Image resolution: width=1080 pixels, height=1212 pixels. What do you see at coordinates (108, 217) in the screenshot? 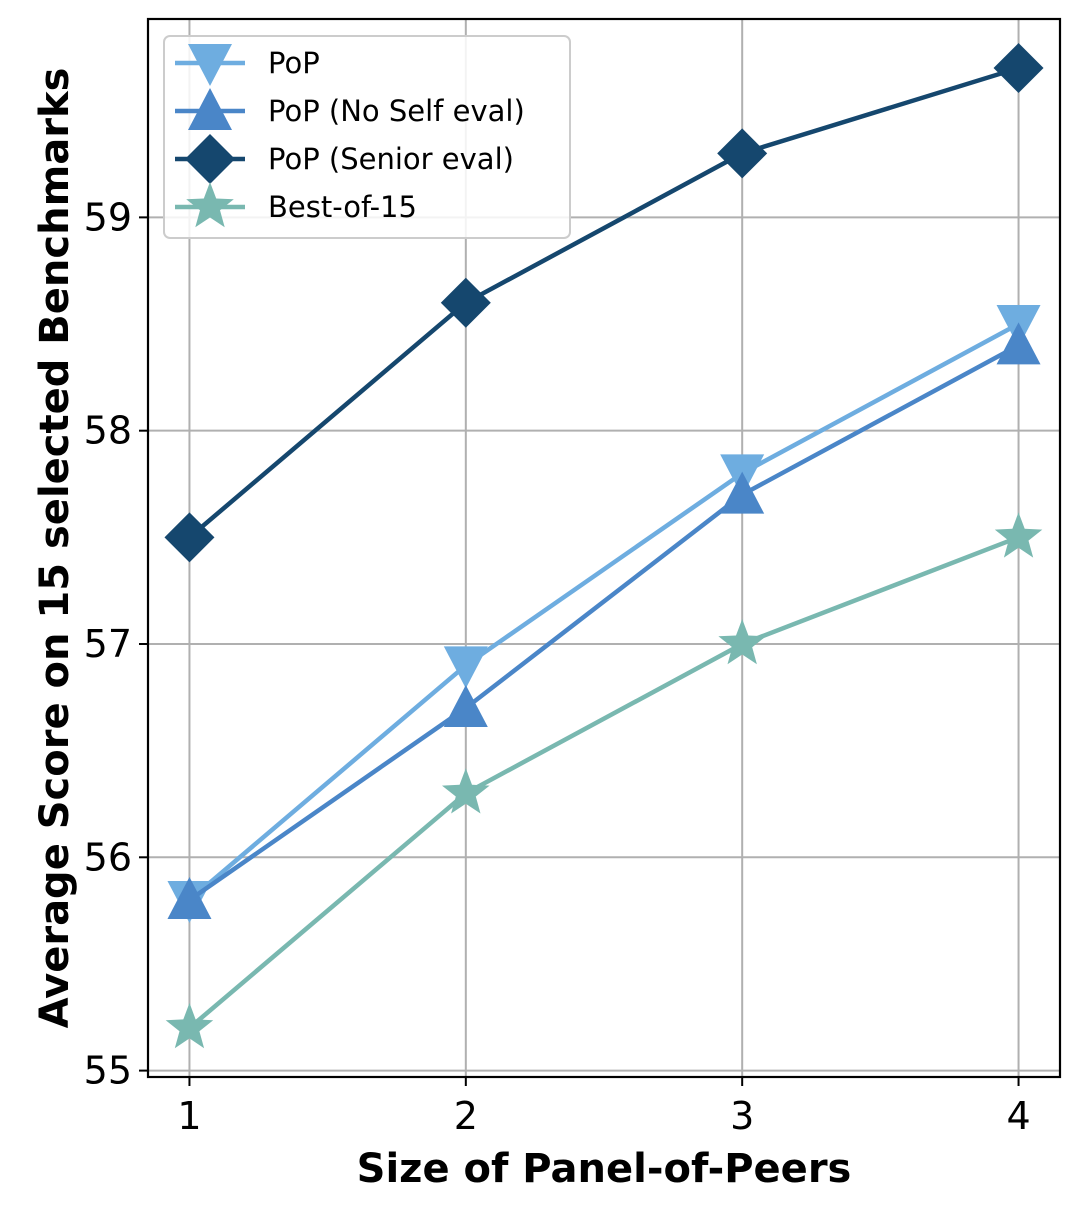
I see `y-tick-label: 59` at bounding box center [108, 217].